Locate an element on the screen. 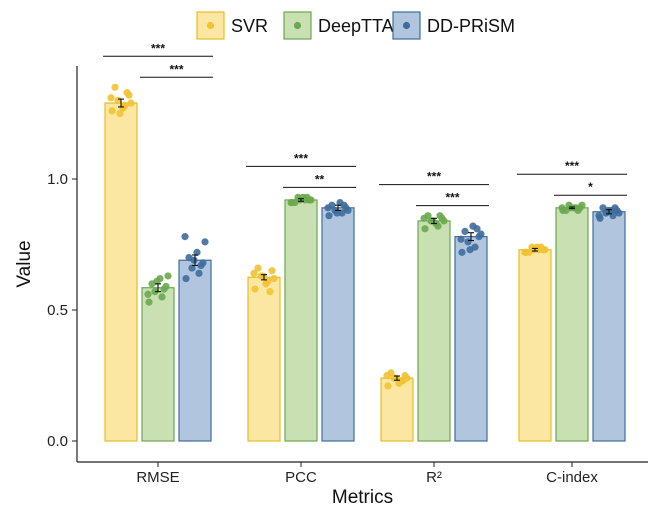  bar-svr-rmse is located at coordinates (121, 272).